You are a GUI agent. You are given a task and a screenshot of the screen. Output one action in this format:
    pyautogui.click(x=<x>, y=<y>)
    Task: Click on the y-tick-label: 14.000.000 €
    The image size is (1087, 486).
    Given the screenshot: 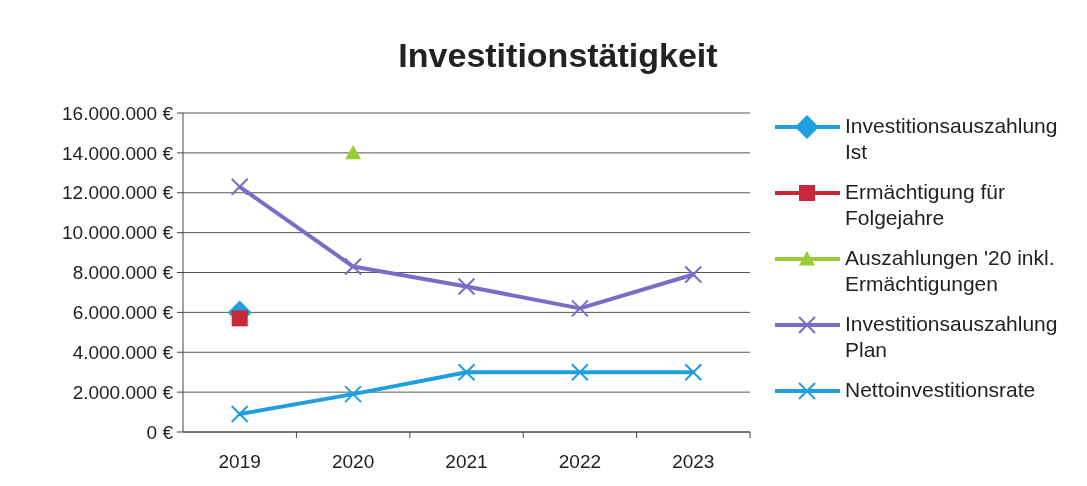 What is the action you would take?
    pyautogui.click(x=118, y=153)
    